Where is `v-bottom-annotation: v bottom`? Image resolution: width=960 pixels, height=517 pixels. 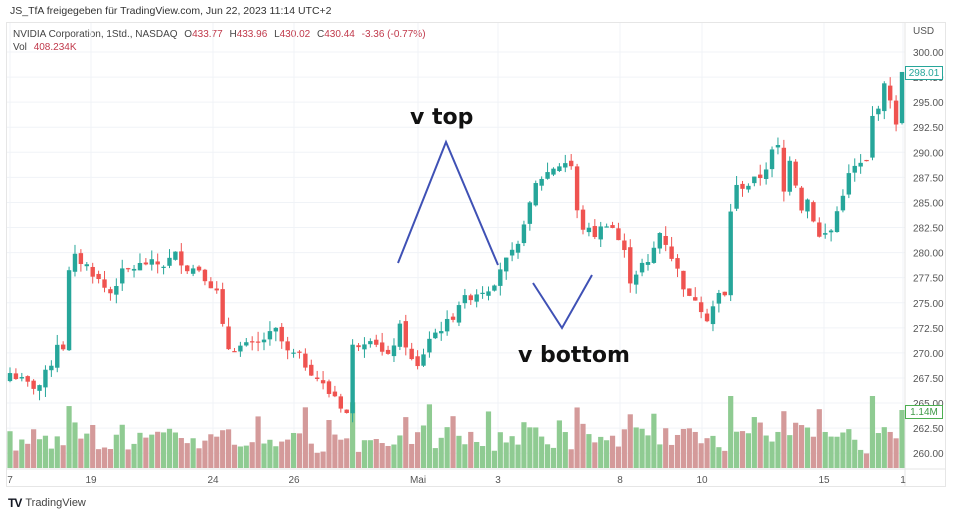
v-bottom-annotation: v bottom is located at coordinates (574, 355).